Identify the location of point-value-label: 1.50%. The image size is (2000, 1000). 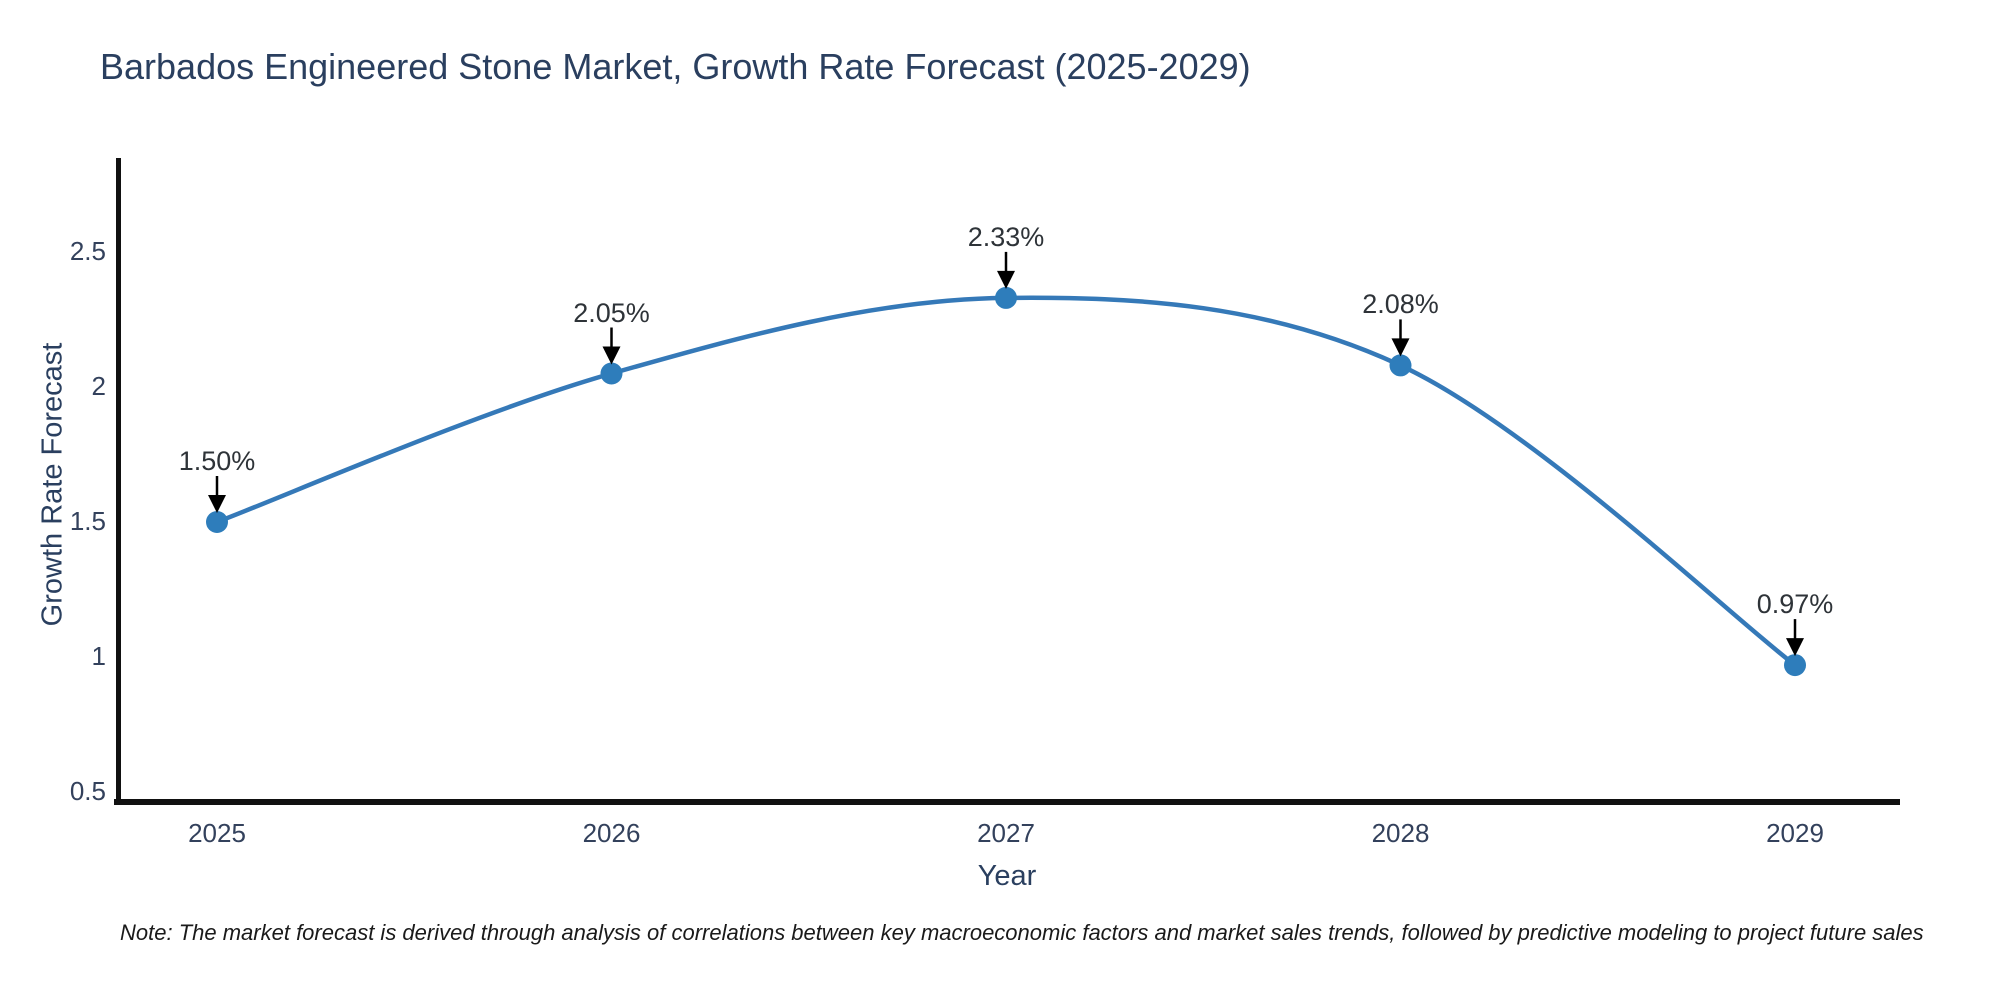
(217, 461).